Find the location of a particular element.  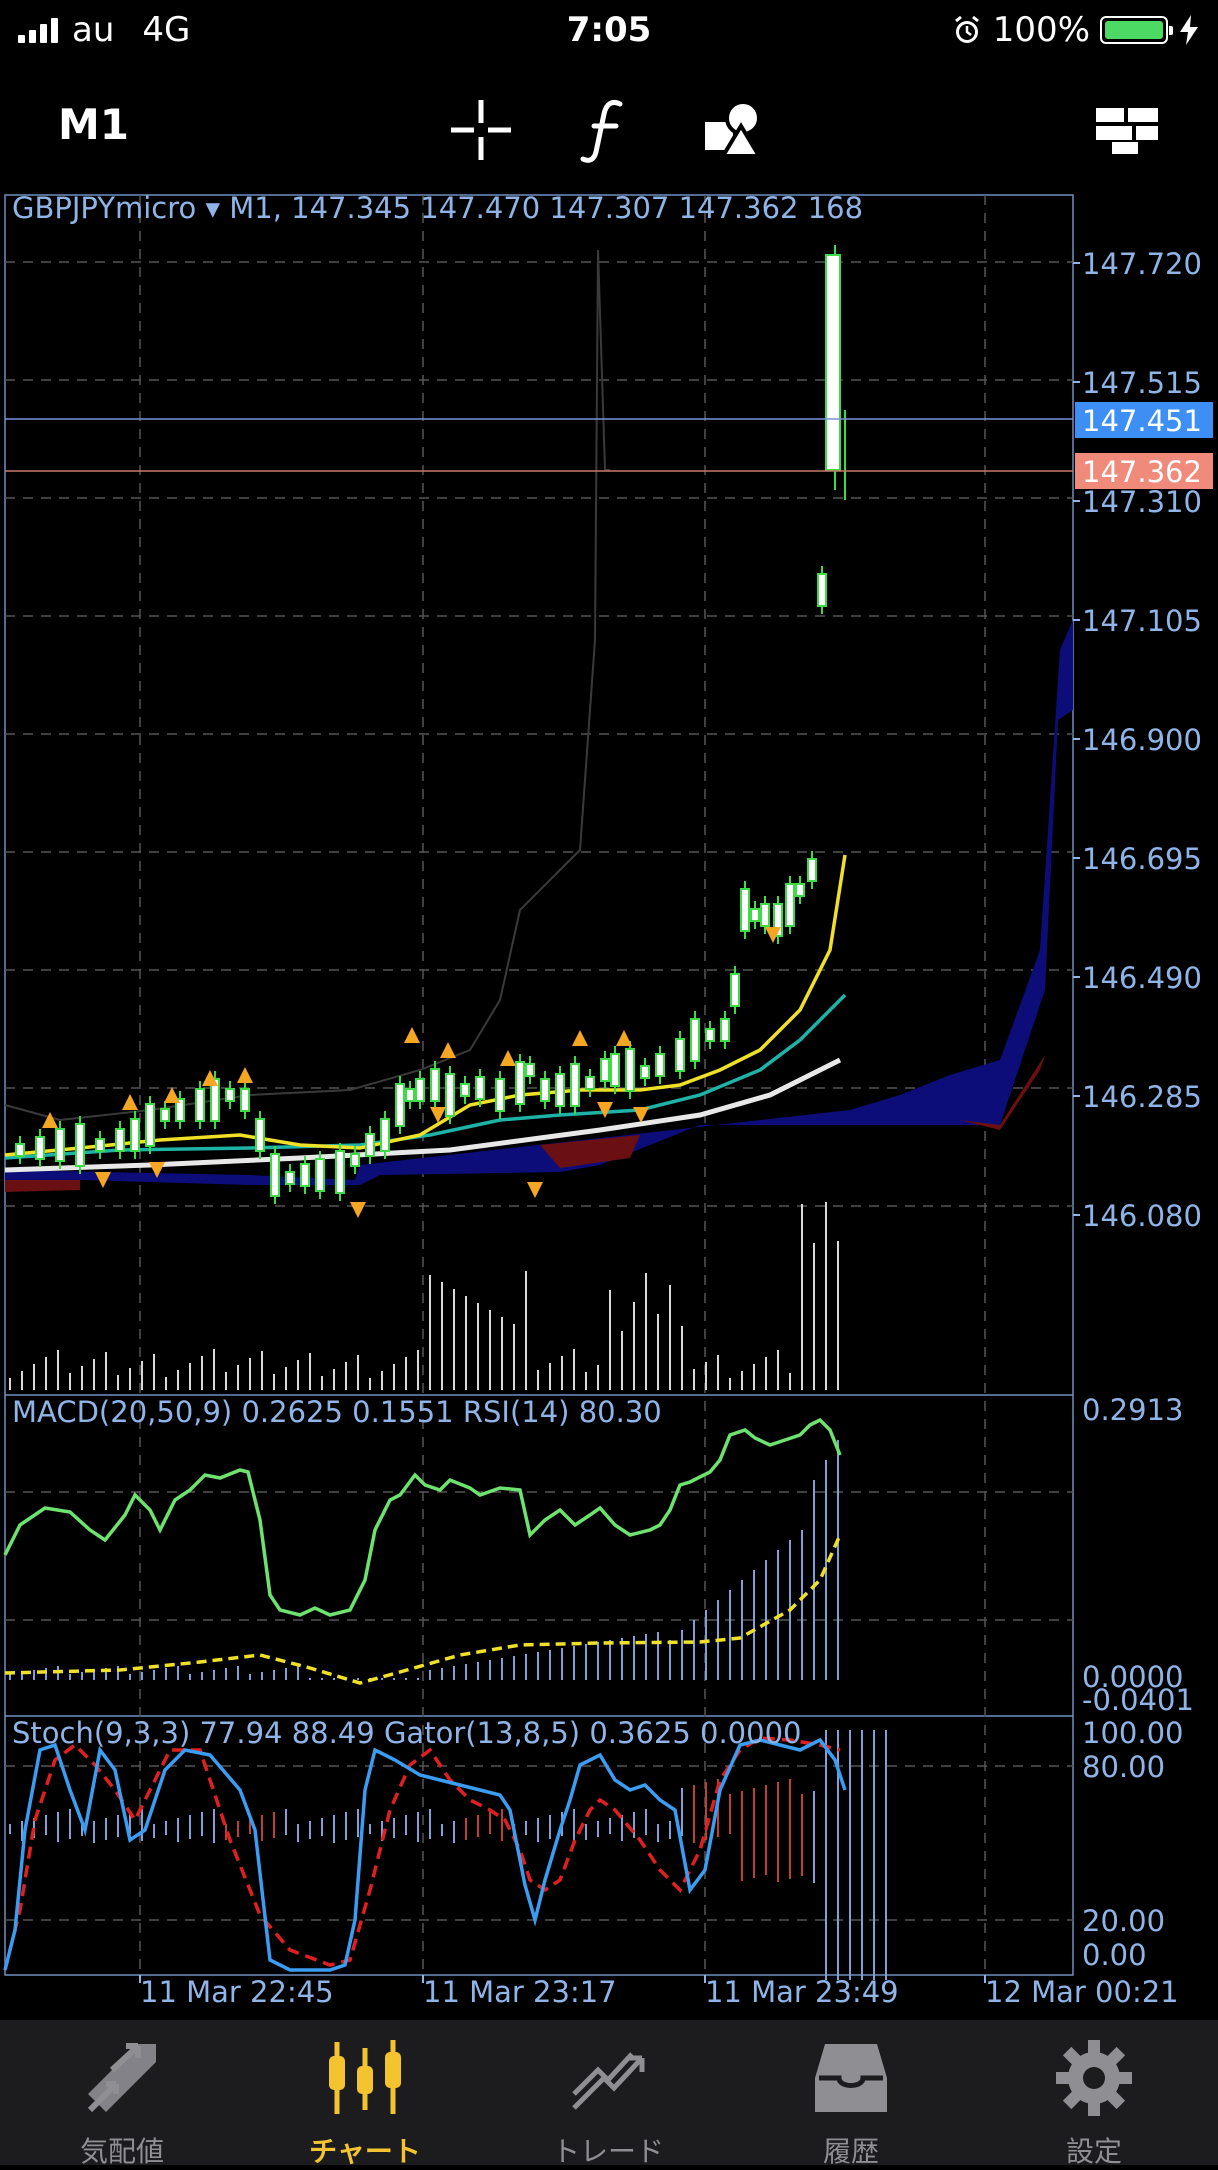

tab-history: 履歴 is located at coordinates (851, 2103).